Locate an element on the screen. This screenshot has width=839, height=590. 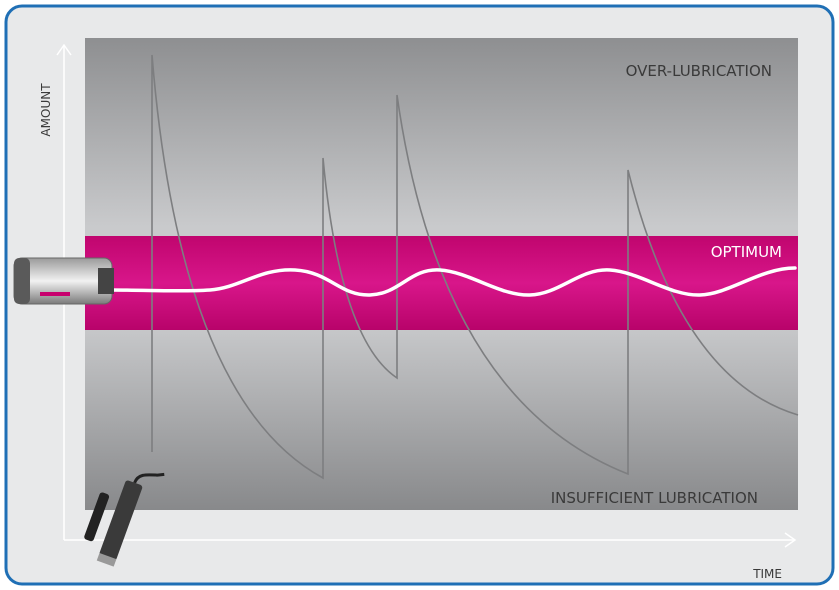
zone-bottom-label: INSUFFICIENT LUBRICATION is located at coordinates (654, 498).